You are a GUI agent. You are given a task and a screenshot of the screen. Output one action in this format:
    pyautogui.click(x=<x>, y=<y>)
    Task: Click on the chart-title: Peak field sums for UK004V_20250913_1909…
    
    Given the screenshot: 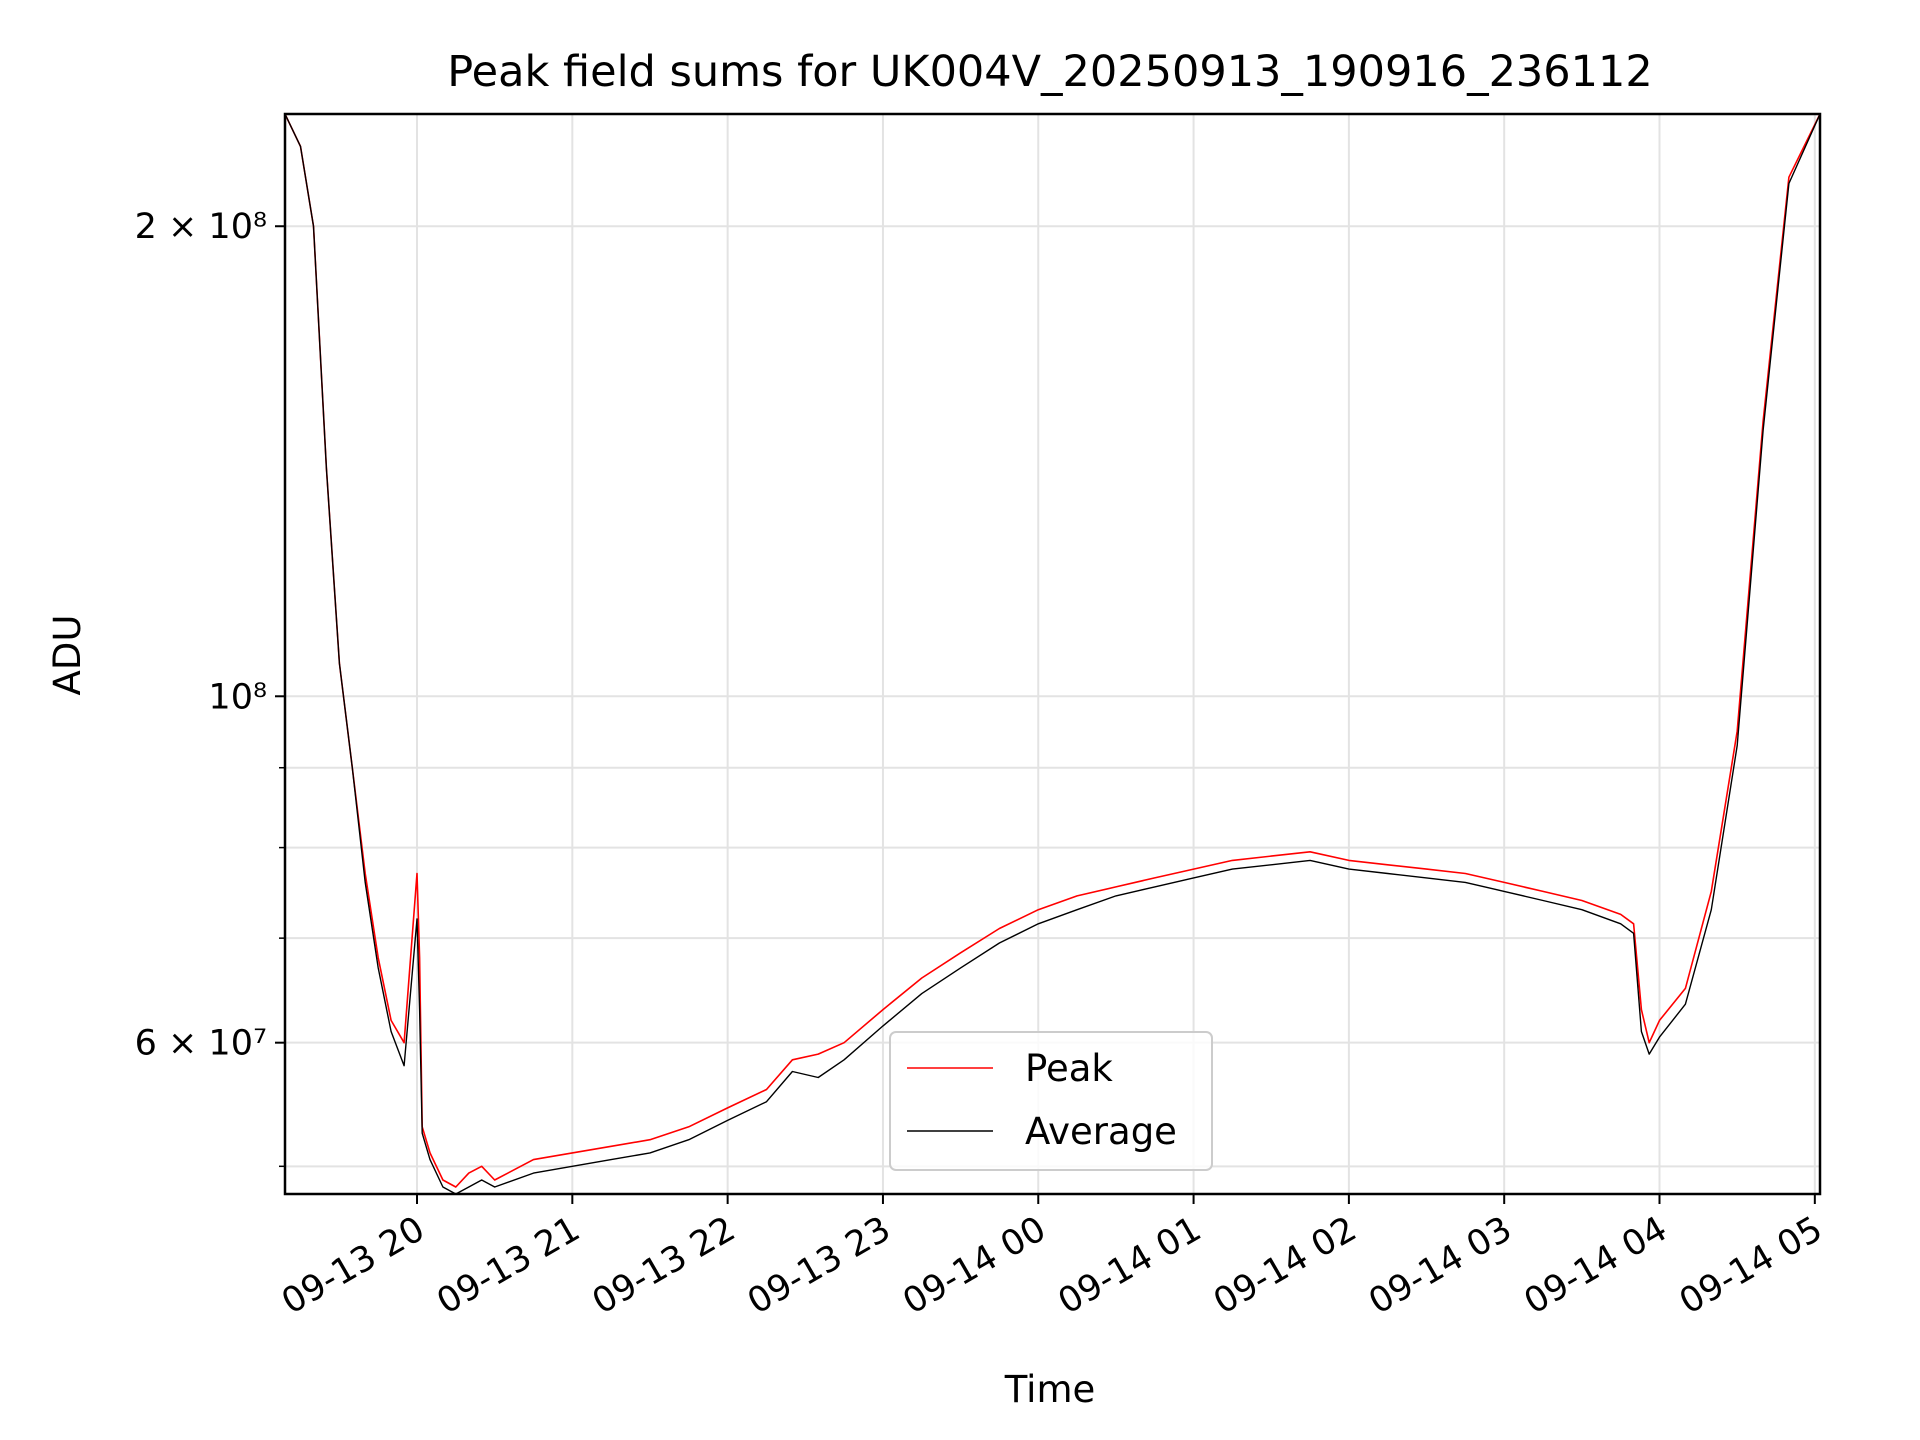 What is the action you would take?
    pyautogui.click(x=1049, y=72)
    